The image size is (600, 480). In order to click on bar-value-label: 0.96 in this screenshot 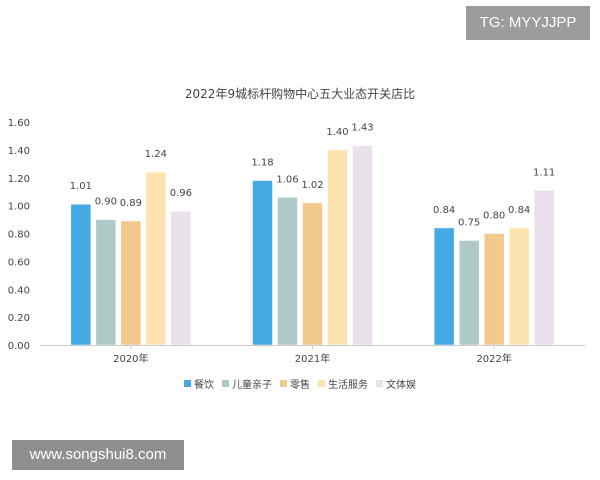, I will do `click(181, 193)`.